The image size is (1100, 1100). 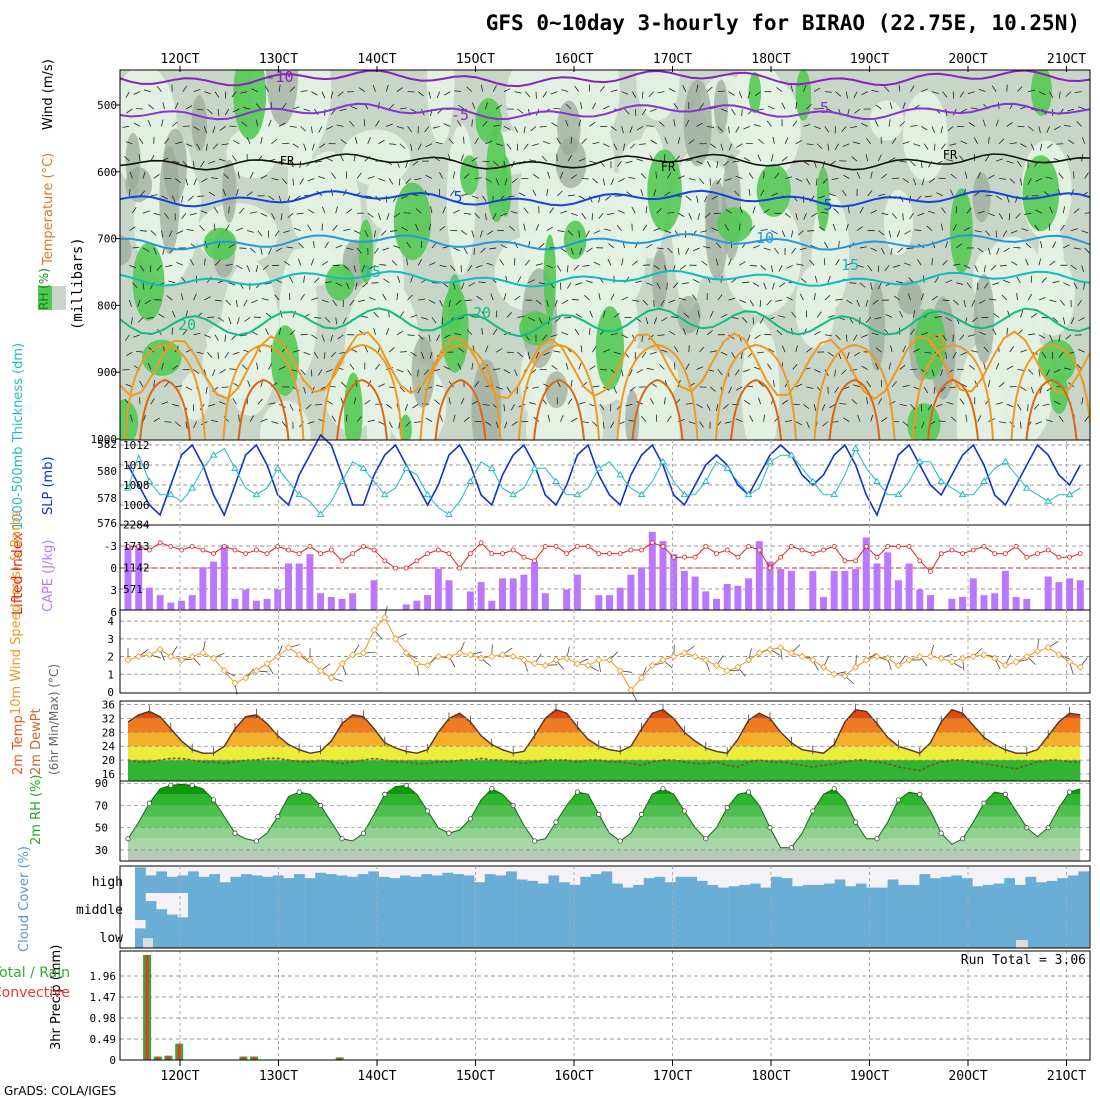 I want to click on freezing-label: FR, so click(x=668, y=167).